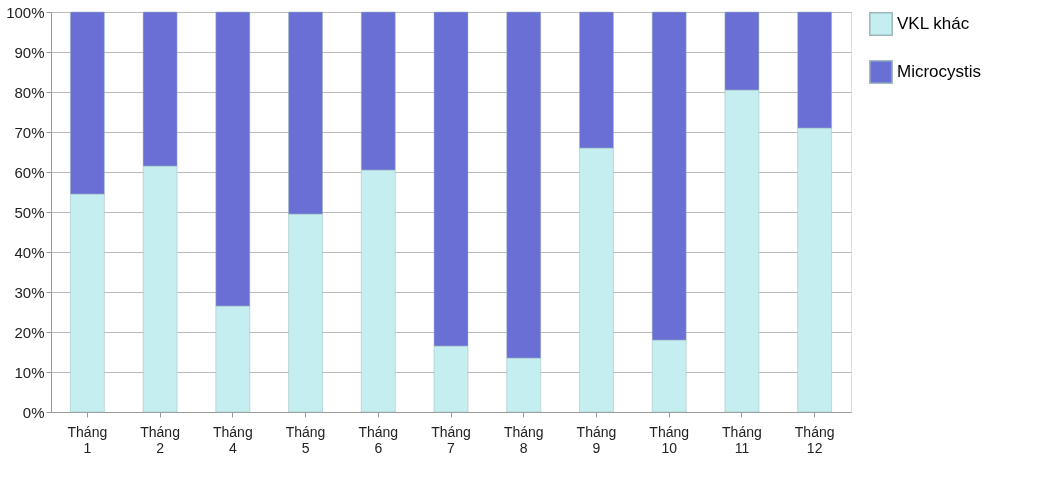  What do you see at coordinates (742, 439) in the screenshot?
I see `x-tick-label: Tháng 11` at bounding box center [742, 439].